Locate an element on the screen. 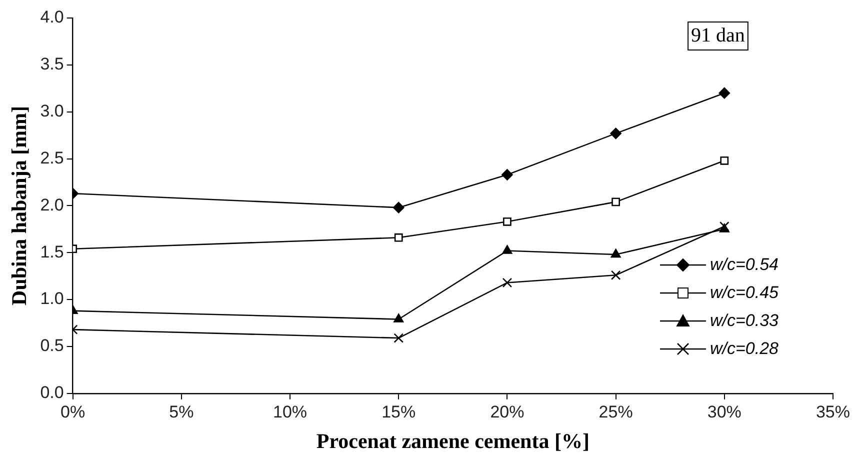 This screenshot has height=459, width=853. legend-label: w/c=0.45 is located at coordinates (744, 292).